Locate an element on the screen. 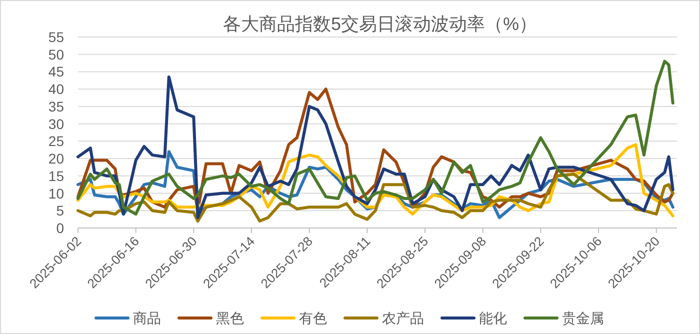 Image resolution: width=700 pixels, height=334 pixels. y-tick-label: 45 is located at coordinates (56, 72).